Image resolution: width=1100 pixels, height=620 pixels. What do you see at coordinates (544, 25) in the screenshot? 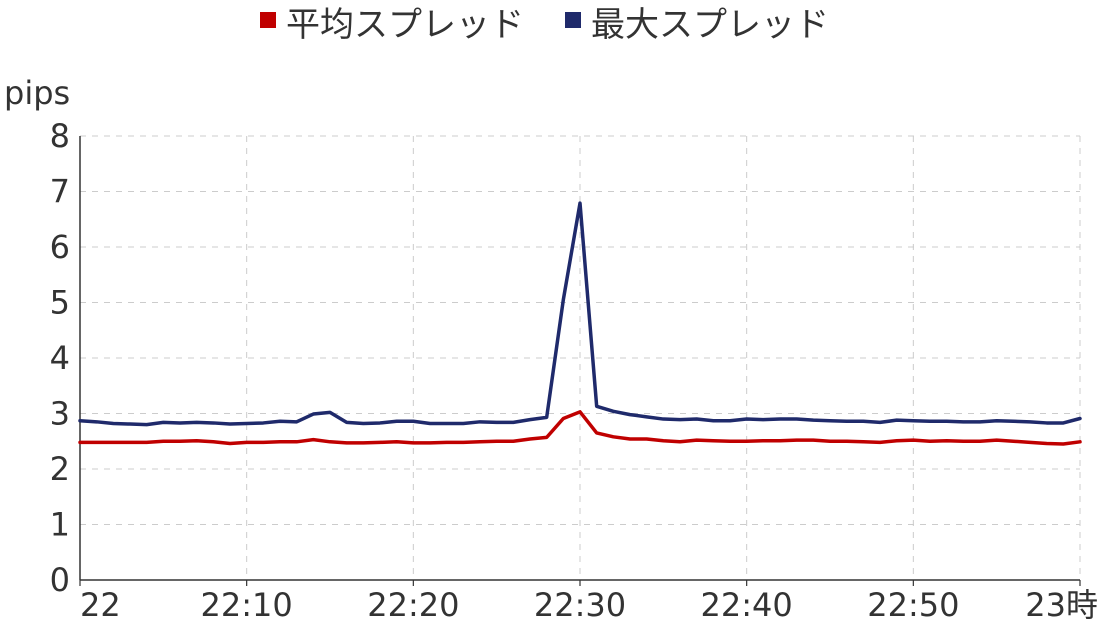
I see `legend: 平均スプレッド 最大スプレッド` at bounding box center [544, 25].